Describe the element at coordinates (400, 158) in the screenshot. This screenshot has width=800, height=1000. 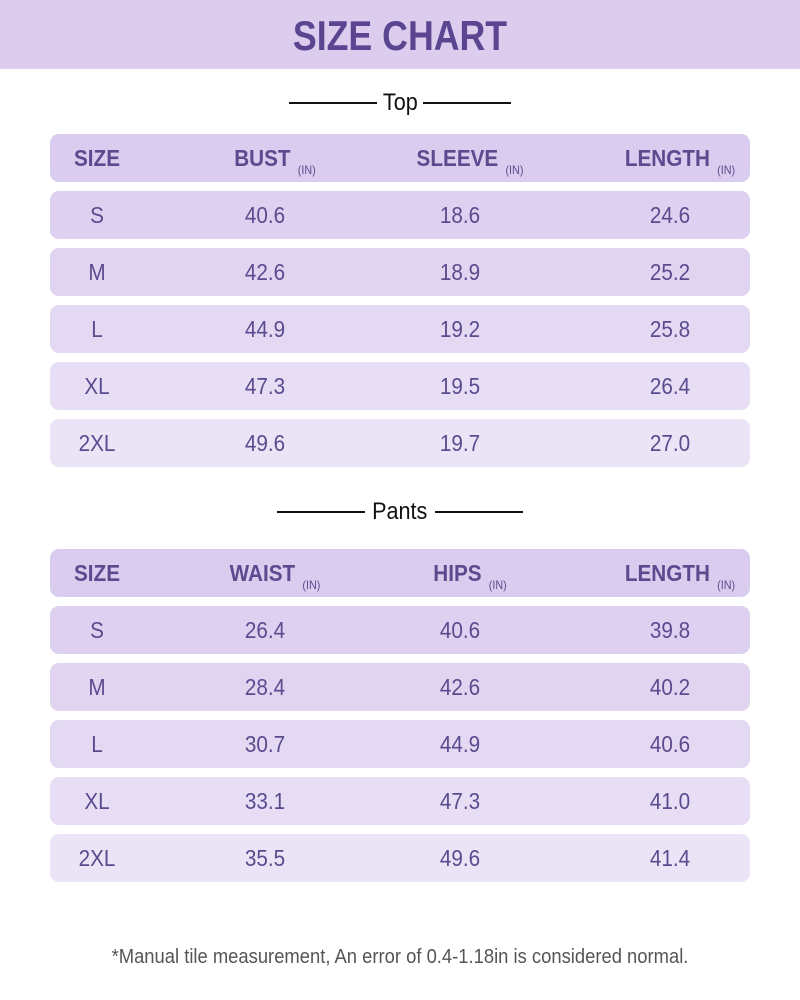
I see `table-header-row: SIZE BUST (IN) SLEEVE (IN) LENGTH (IN)` at that location.